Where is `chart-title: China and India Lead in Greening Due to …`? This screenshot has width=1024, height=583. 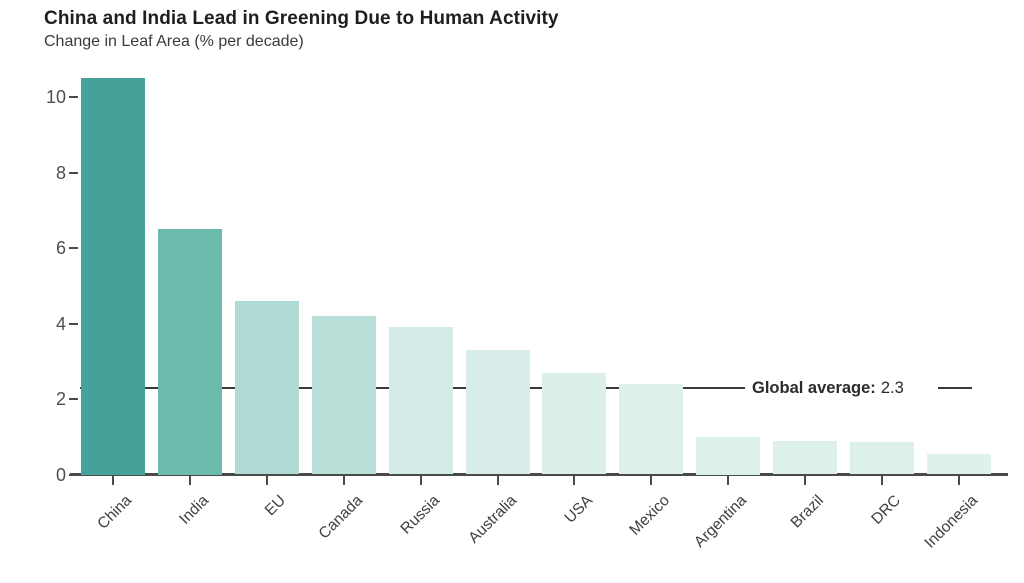 chart-title: China and India Lead in Greening Due to … is located at coordinates (301, 18).